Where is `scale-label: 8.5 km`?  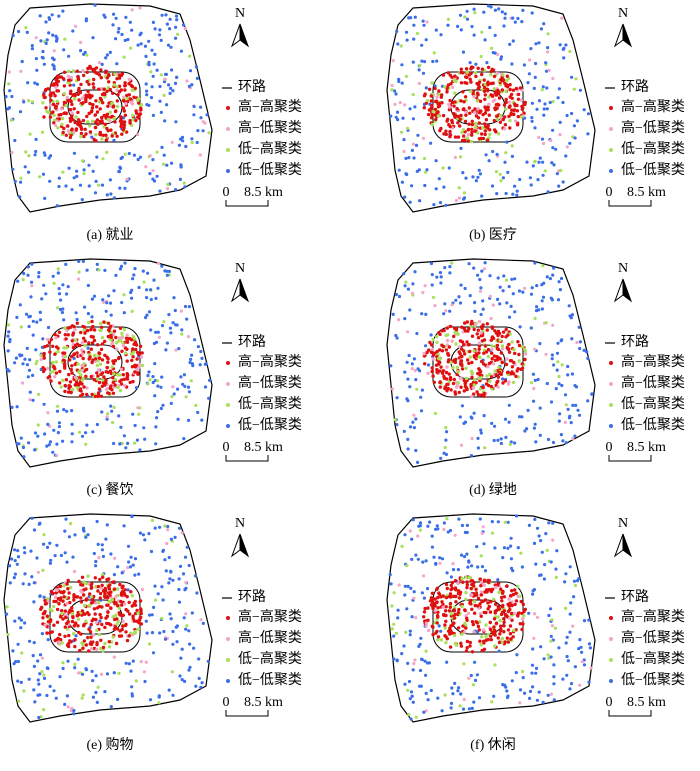 scale-label: 8.5 km is located at coordinates (646, 702).